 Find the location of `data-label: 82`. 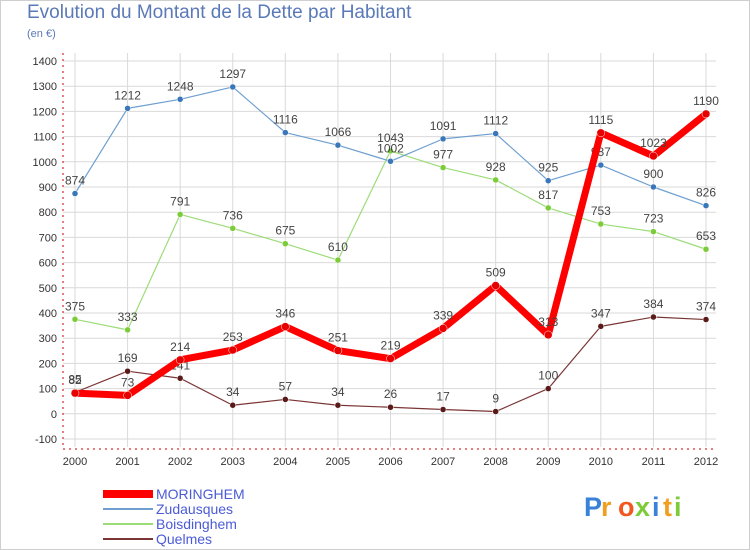

data-label: 82 is located at coordinates (75, 380).